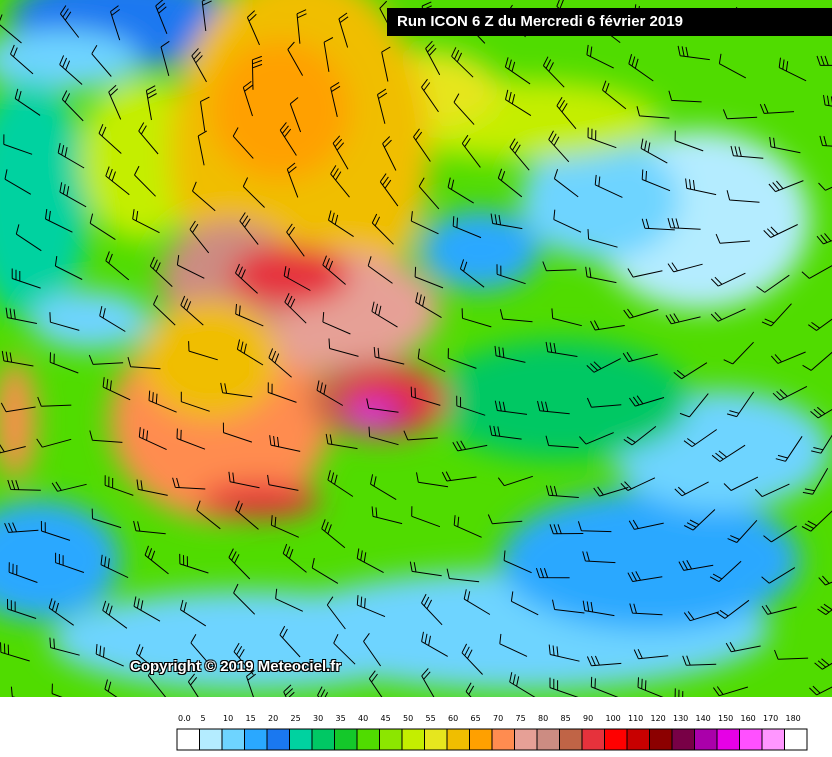 The image size is (832, 757). Describe the element at coordinates (613, 718) in the screenshot. I see `legend-label: 100` at that location.